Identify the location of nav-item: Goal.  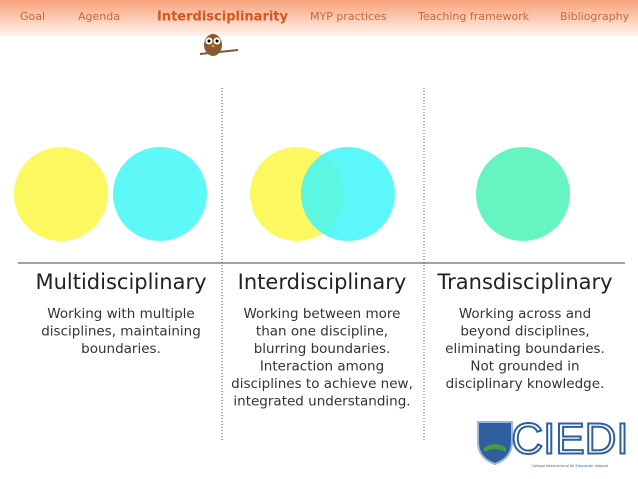
(32, 16).